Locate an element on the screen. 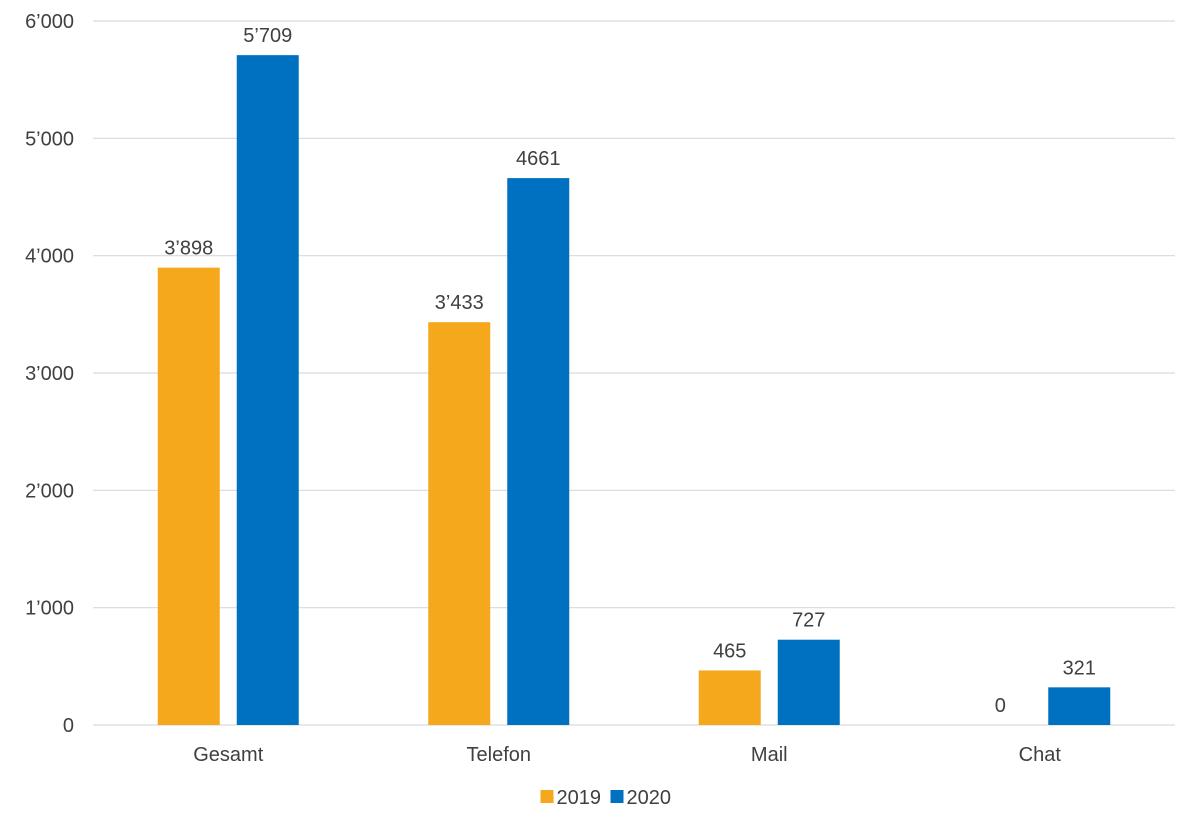  data-label-2019-chat: 0 is located at coordinates (1000, 706).